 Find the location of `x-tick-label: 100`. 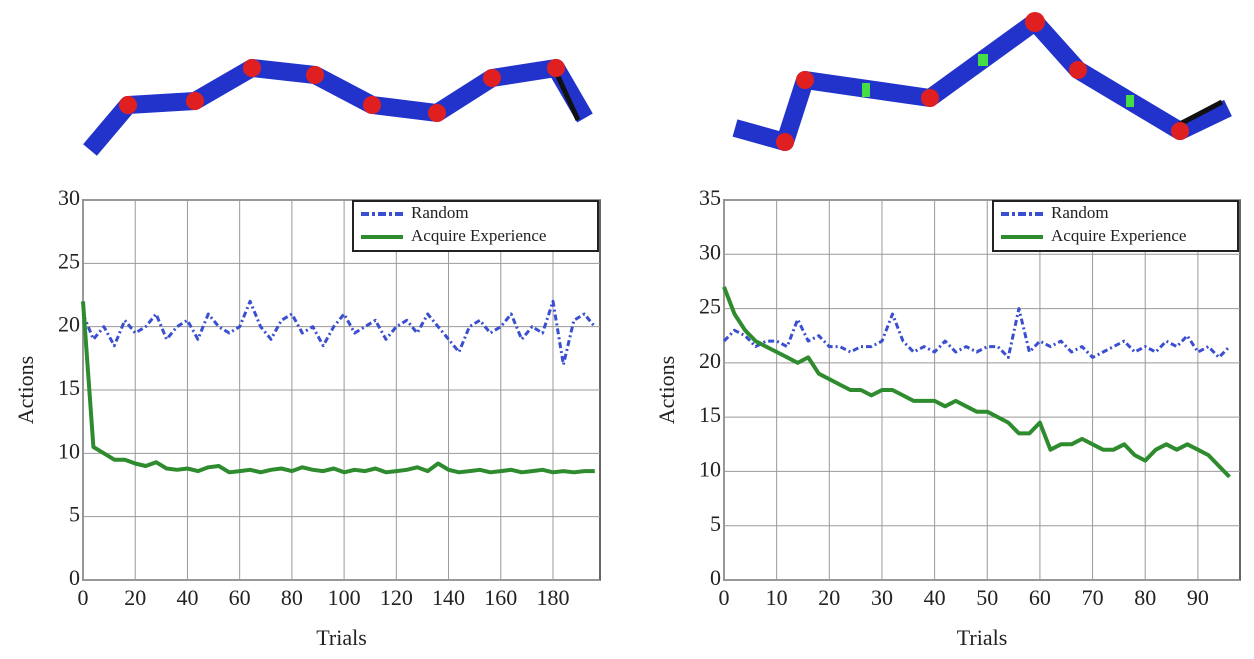

x-tick-label: 100 is located at coordinates (344, 597).